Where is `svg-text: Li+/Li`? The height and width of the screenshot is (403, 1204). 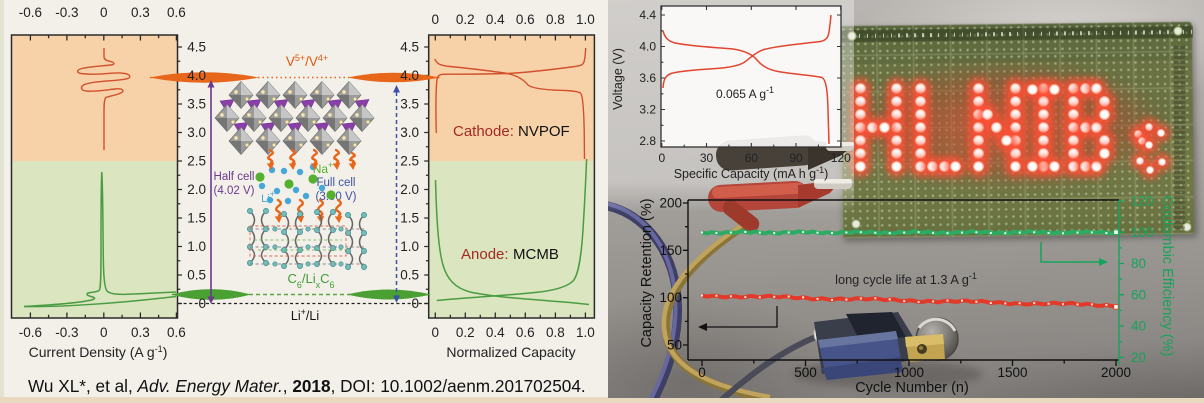
svg-text: Li+/Li is located at coordinates (305, 315).